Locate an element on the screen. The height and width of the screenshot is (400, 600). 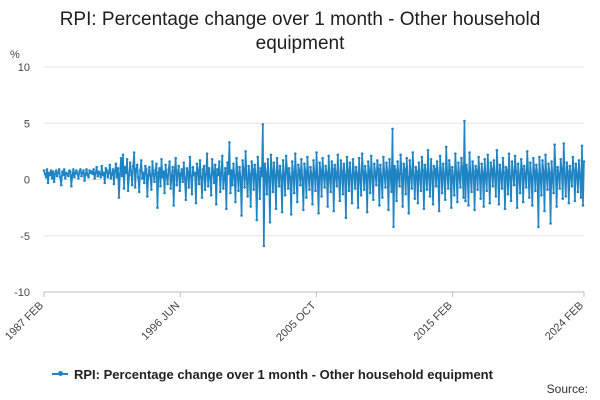
source-label: Source: is located at coordinates (567, 389).